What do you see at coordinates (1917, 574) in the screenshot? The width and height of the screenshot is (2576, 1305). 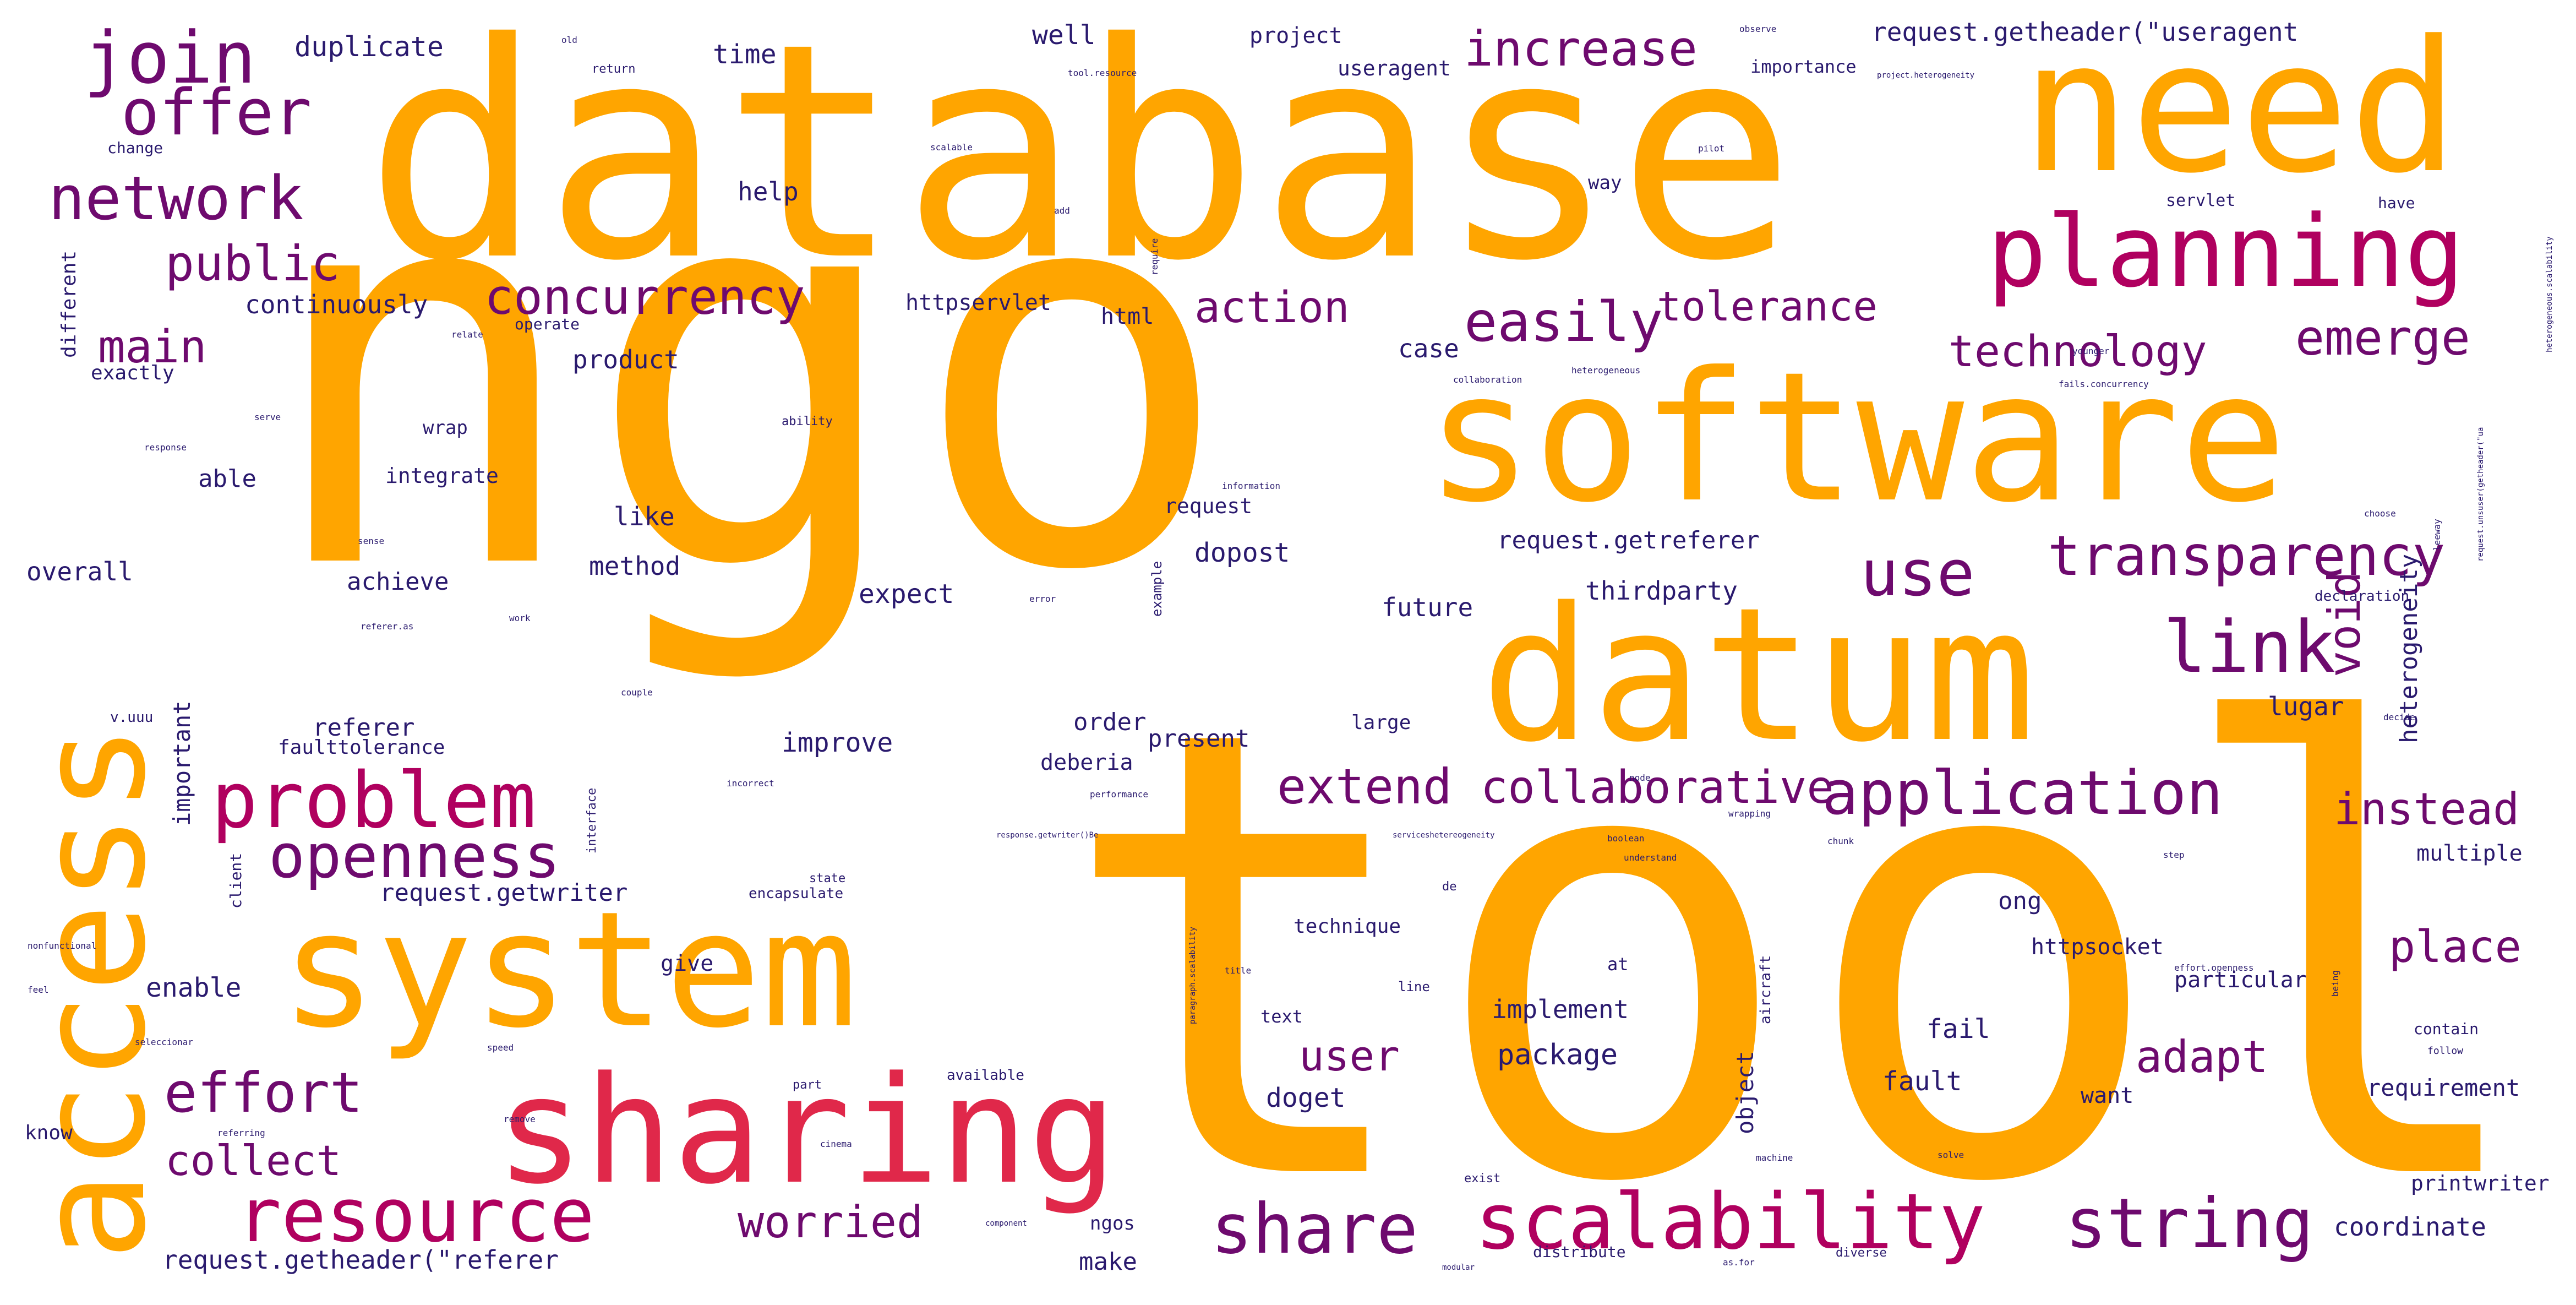 I see `word-use: use` at bounding box center [1917, 574].